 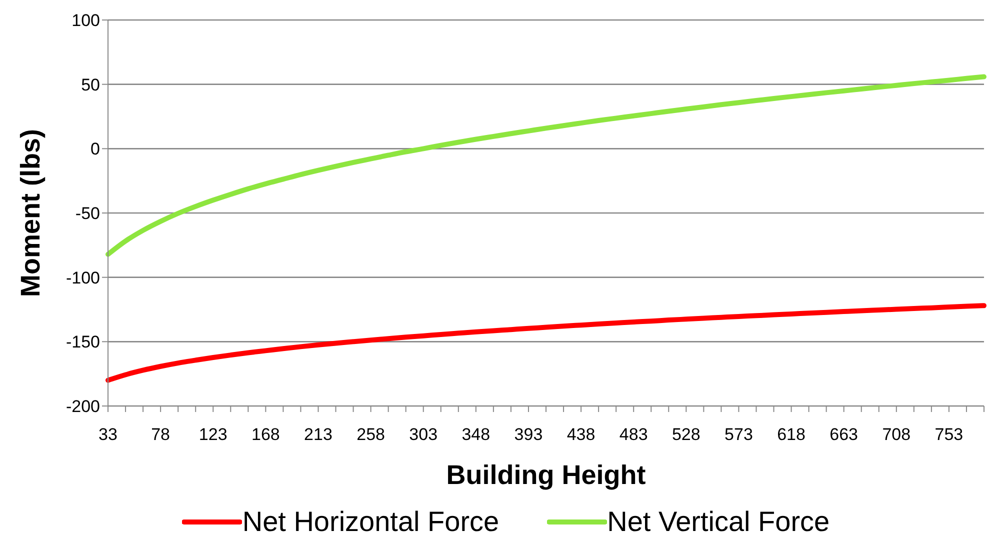 What do you see at coordinates (738, 434) in the screenshot?
I see `x-tick-label: 573` at bounding box center [738, 434].